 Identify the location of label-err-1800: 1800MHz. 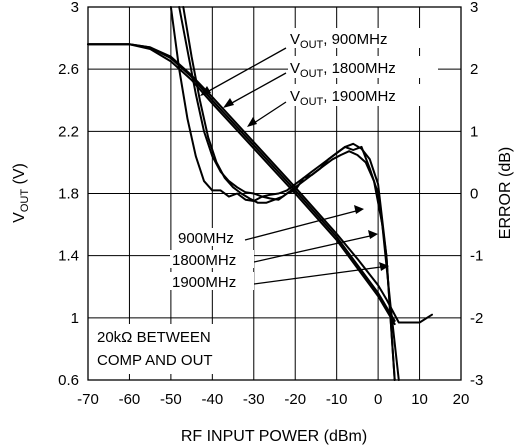
(204, 260).